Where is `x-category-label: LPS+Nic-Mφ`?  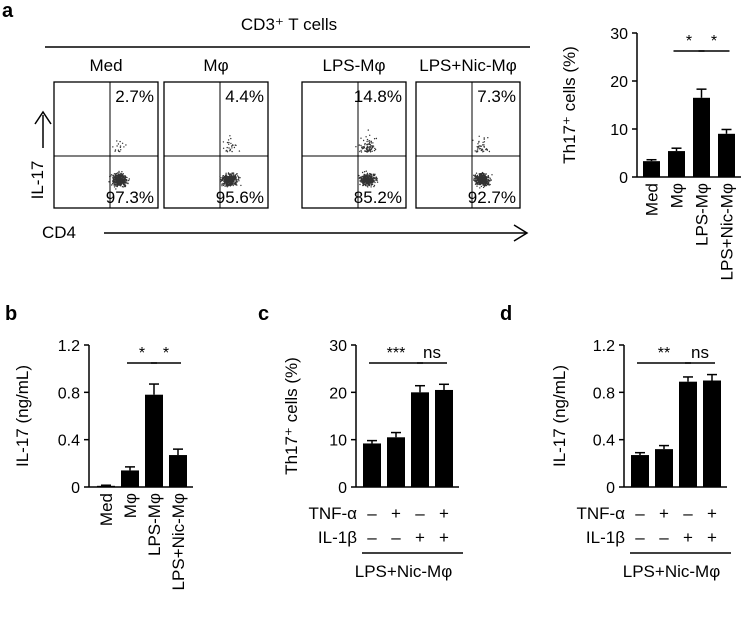
x-category-label: LPS+Nic-Mφ is located at coordinates (727, 231).